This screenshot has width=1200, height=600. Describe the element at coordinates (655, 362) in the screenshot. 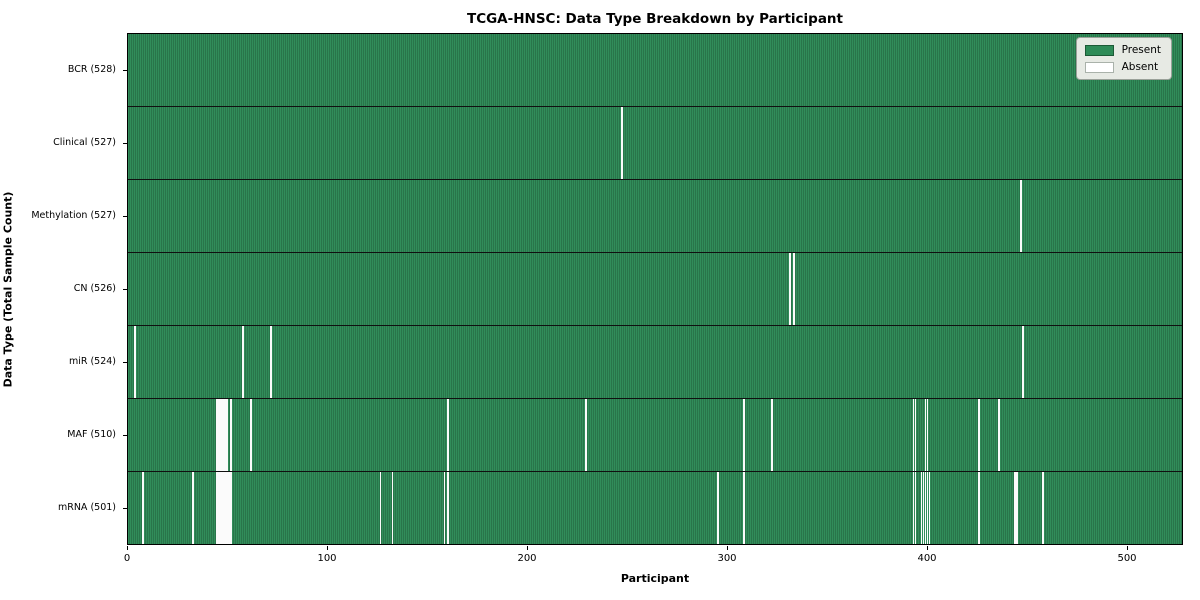

I see `heatmap-row-mir` at that location.